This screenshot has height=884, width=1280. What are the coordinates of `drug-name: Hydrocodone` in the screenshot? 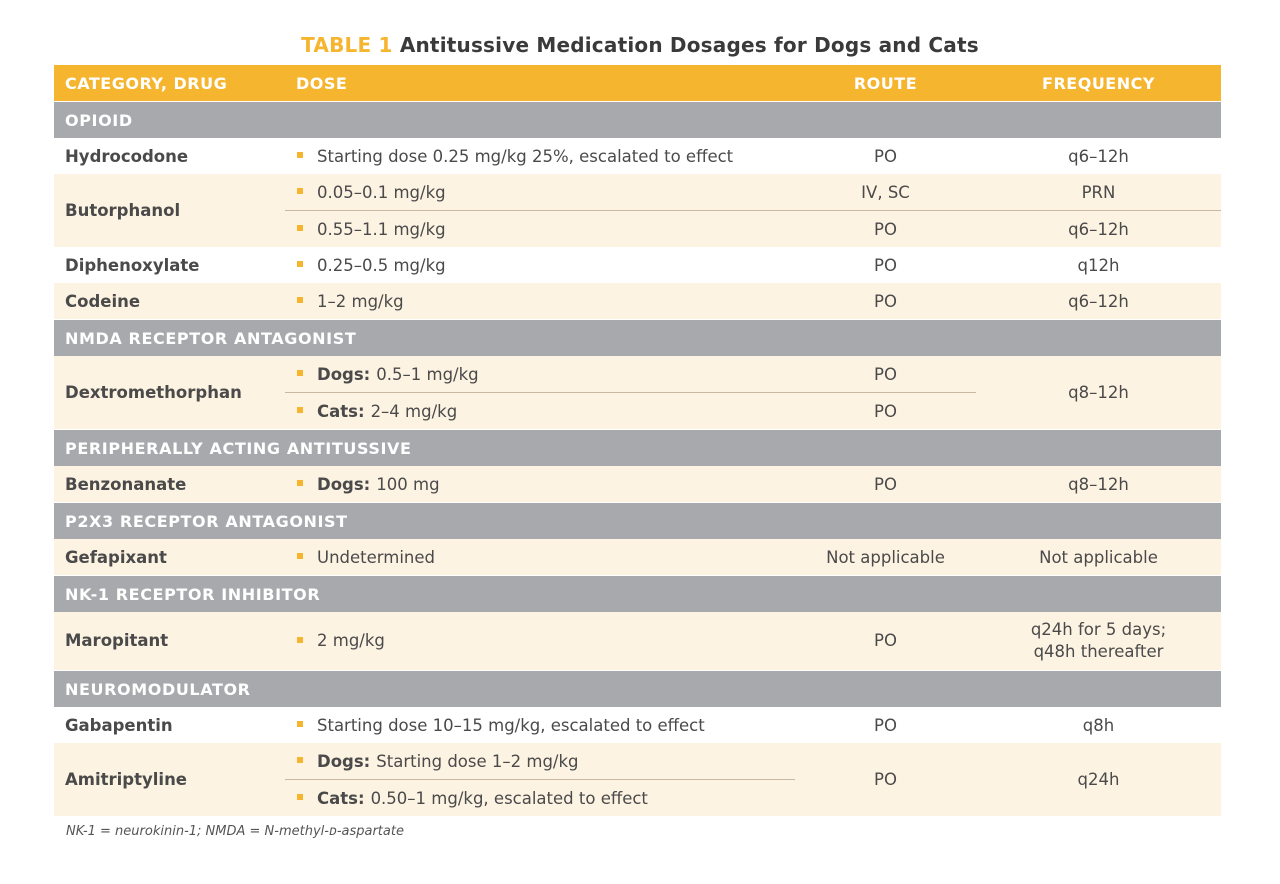 It's located at (169, 156).